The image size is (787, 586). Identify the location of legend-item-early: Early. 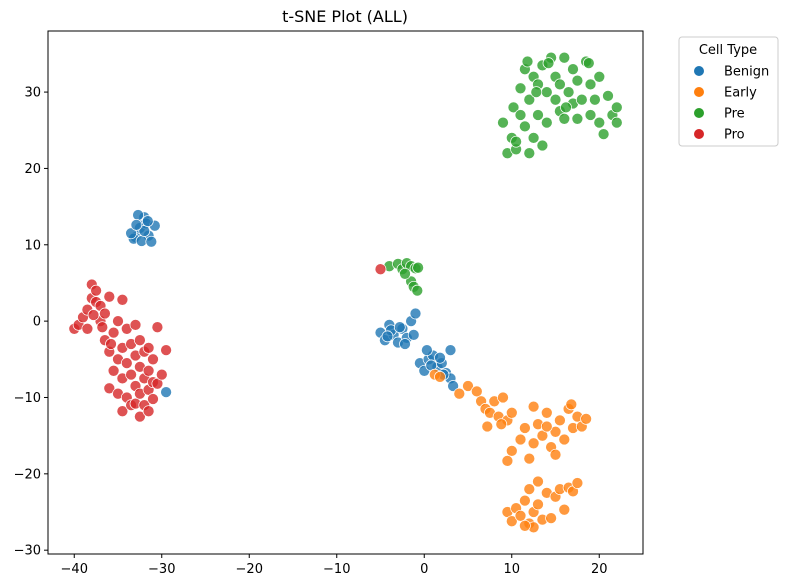
(725, 93).